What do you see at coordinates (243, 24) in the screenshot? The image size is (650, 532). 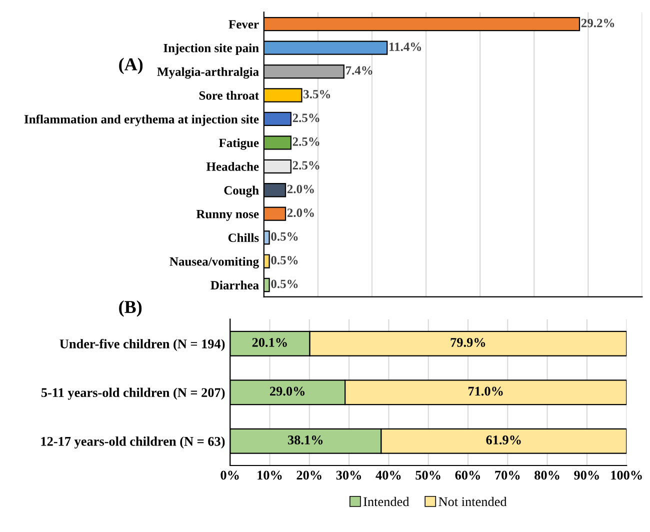 I see `y-tick-label: Fever` at bounding box center [243, 24].